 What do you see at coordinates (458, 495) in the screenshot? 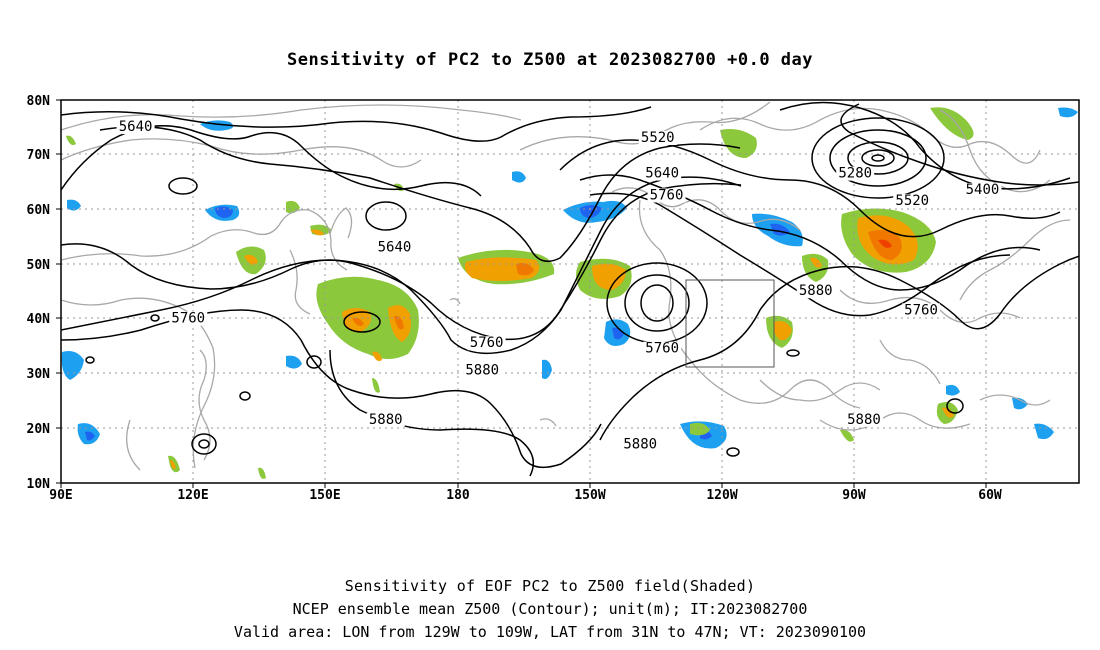
I see `lon-label: 180` at bounding box center [458, 495].